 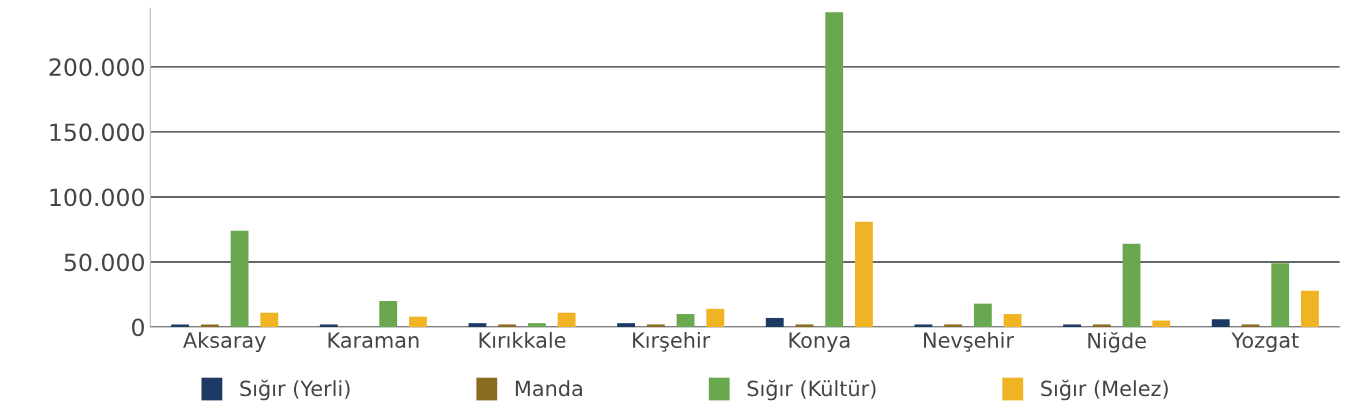 What do you see at coordinates (96, 67) in the screenshot?
I see `y-tick-label: 200.000` at bounding box center [96, 67].